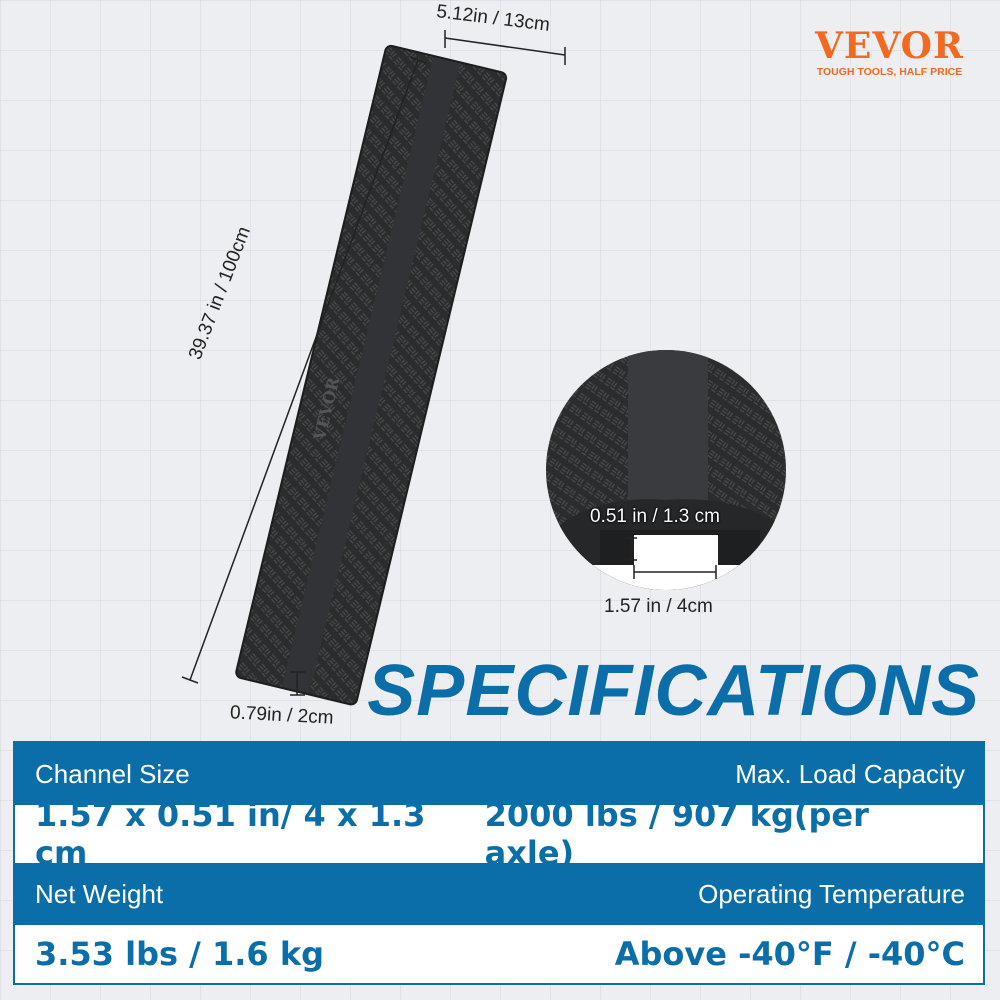 The height and width of the screenshot is (1000, 1000). What do you see at coordinates (99, 893) in the screenshot?
I see `net-weight-label: Net Weight` at bounding box center [99, 893].